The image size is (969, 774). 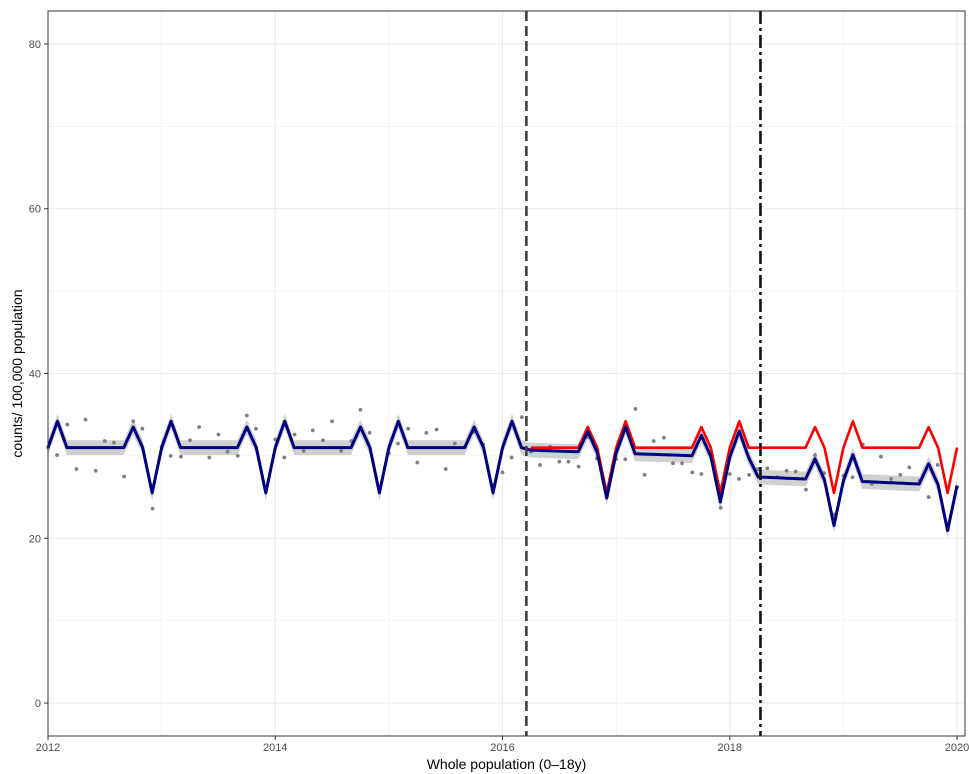 I want to click on x-tick-label: 2016, so click(x=502, y=748).